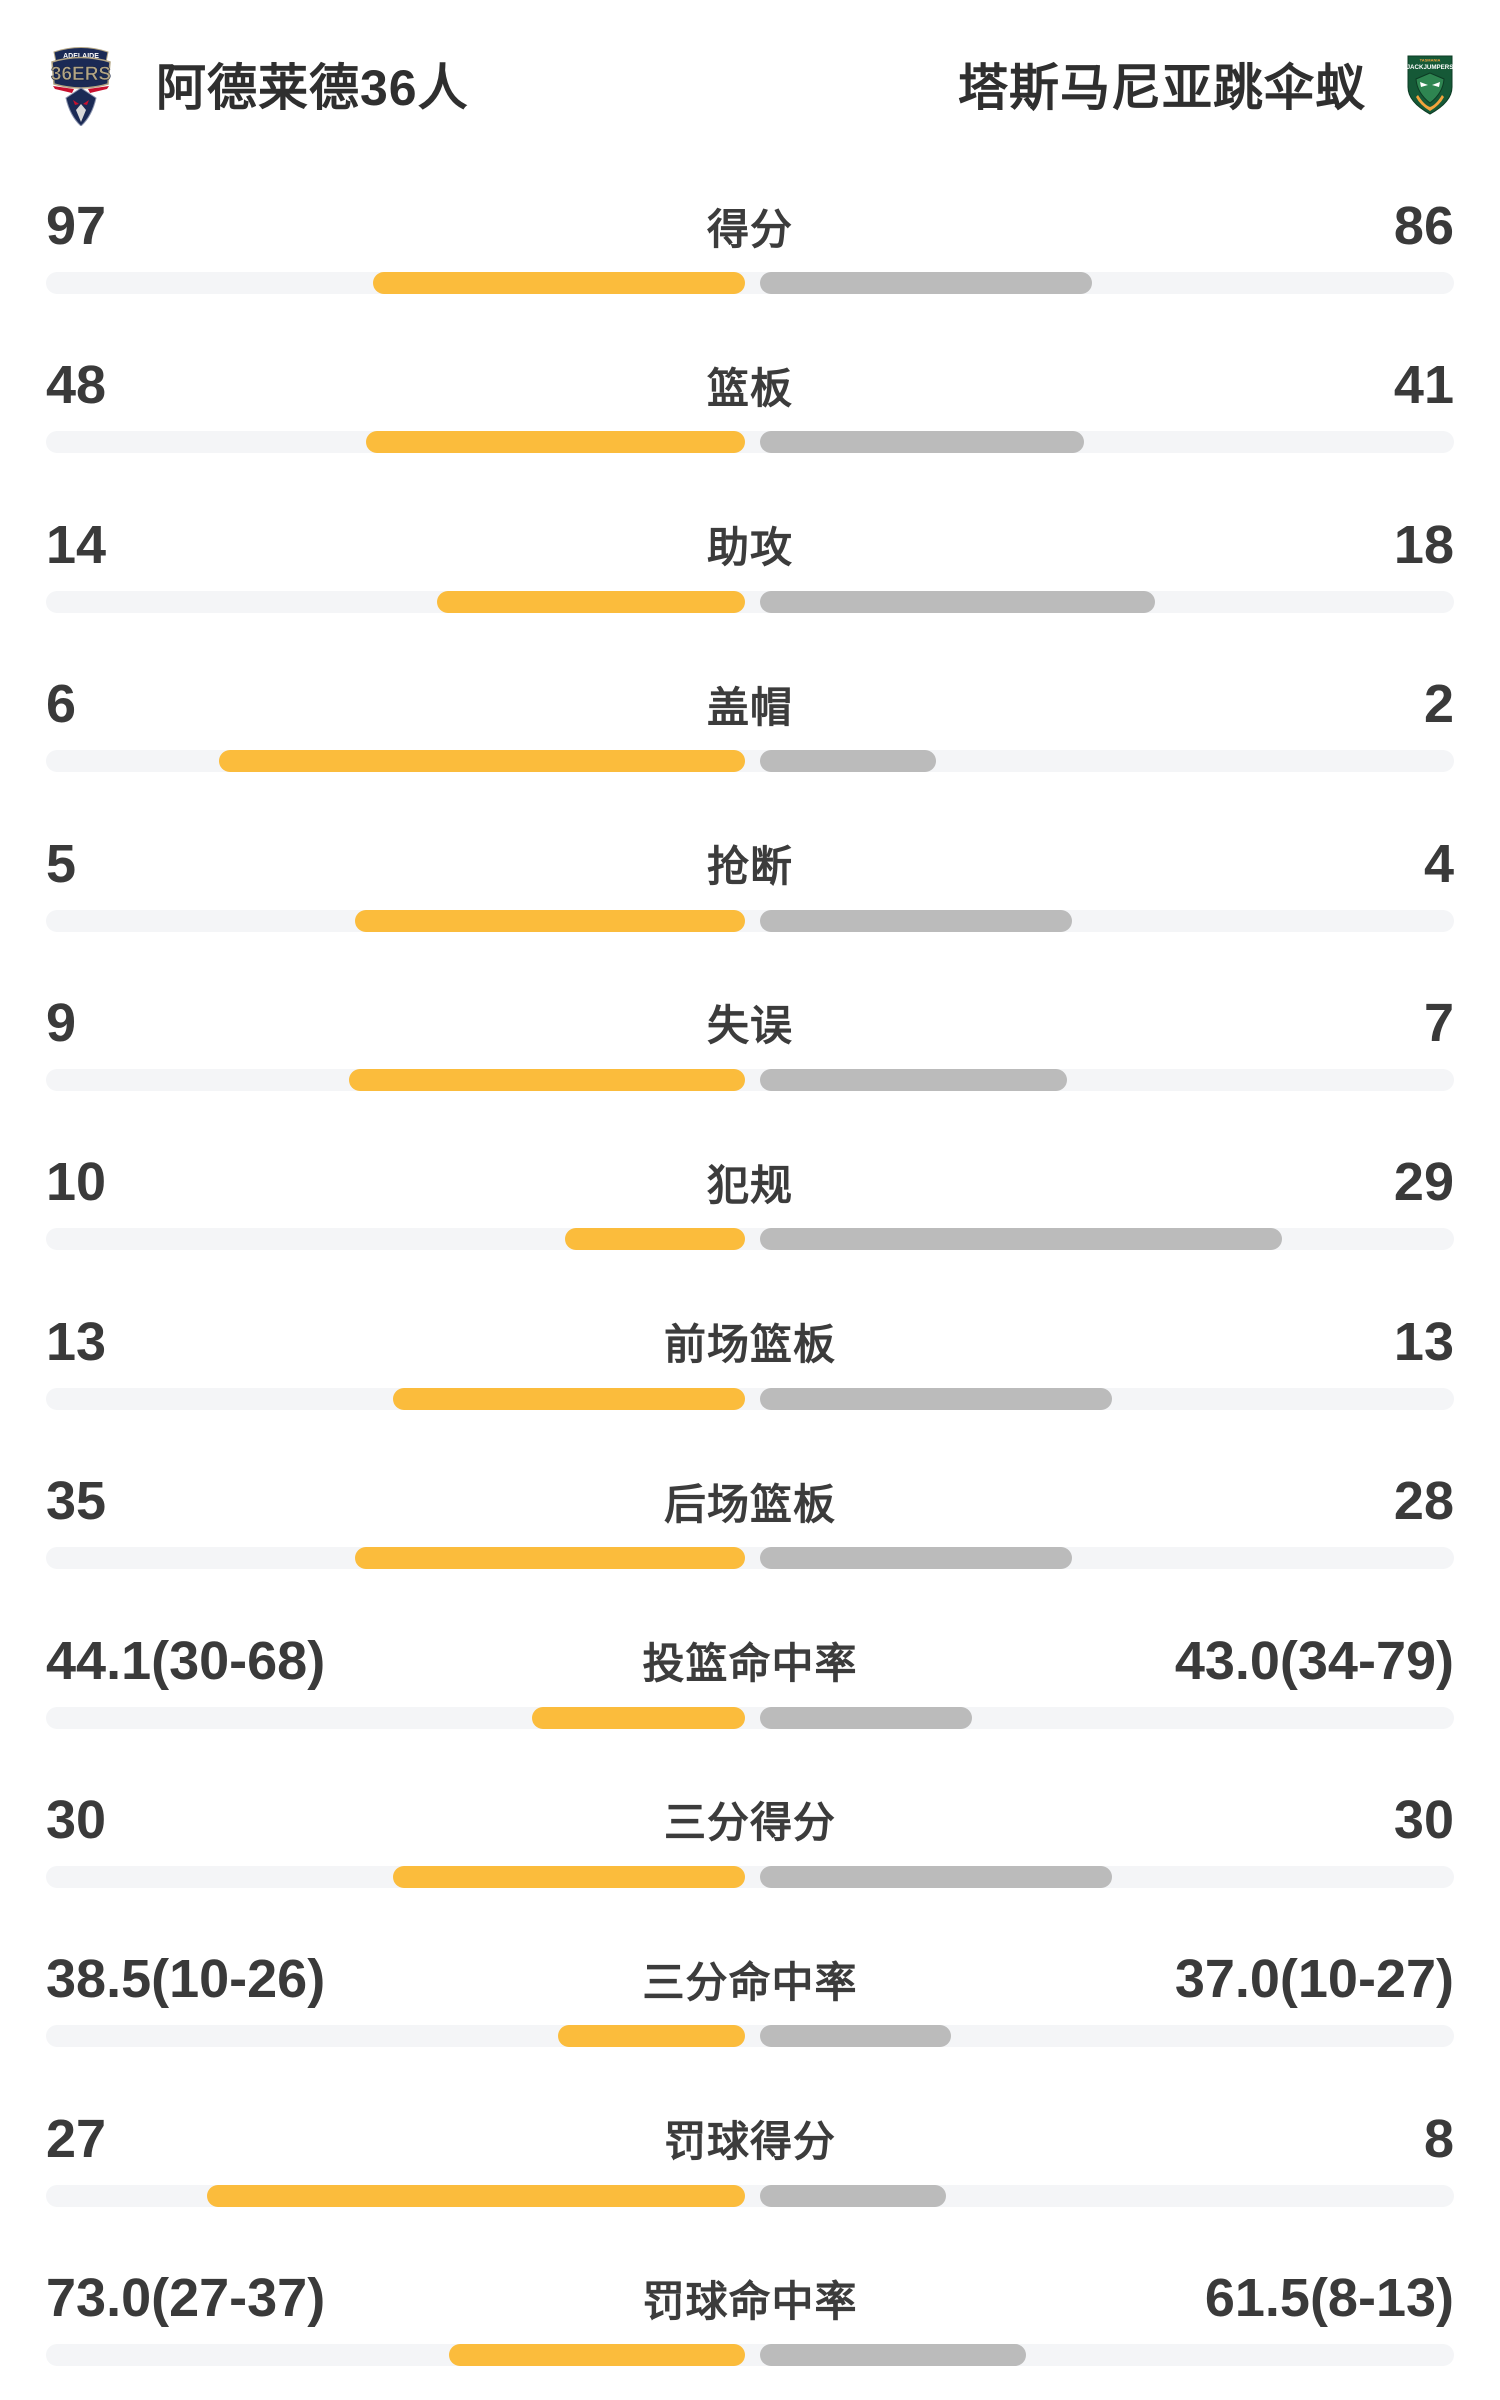 The width and height of the screenshot is (1500, 2400). I want to click on stat-row: 30 三分得分 30, so click(750, 1841).